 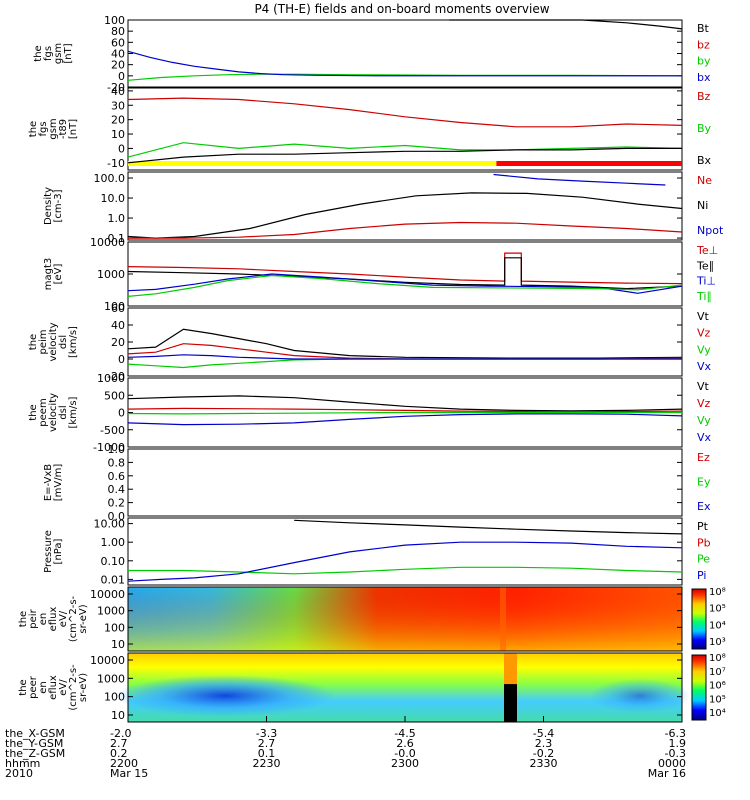 What do you see at coordinates (19, 773) in the screenshot?
I see `x-axis-row-label: 2010` at bounding box center [19, 773].